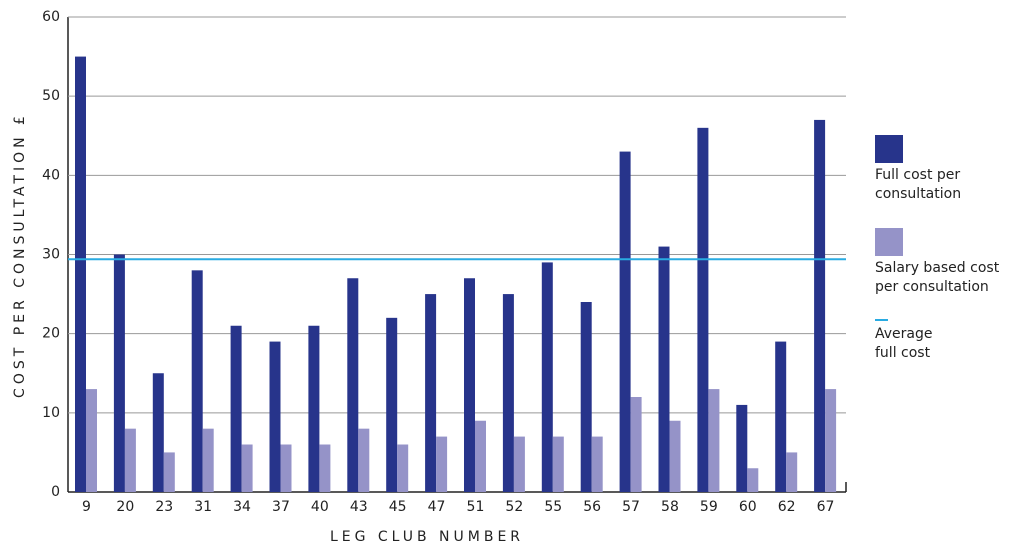 The width and height of the screenshot is (1009, 547). I want to click on x-axis-label: LEG CLUB NUMBER, so click(427, 537).